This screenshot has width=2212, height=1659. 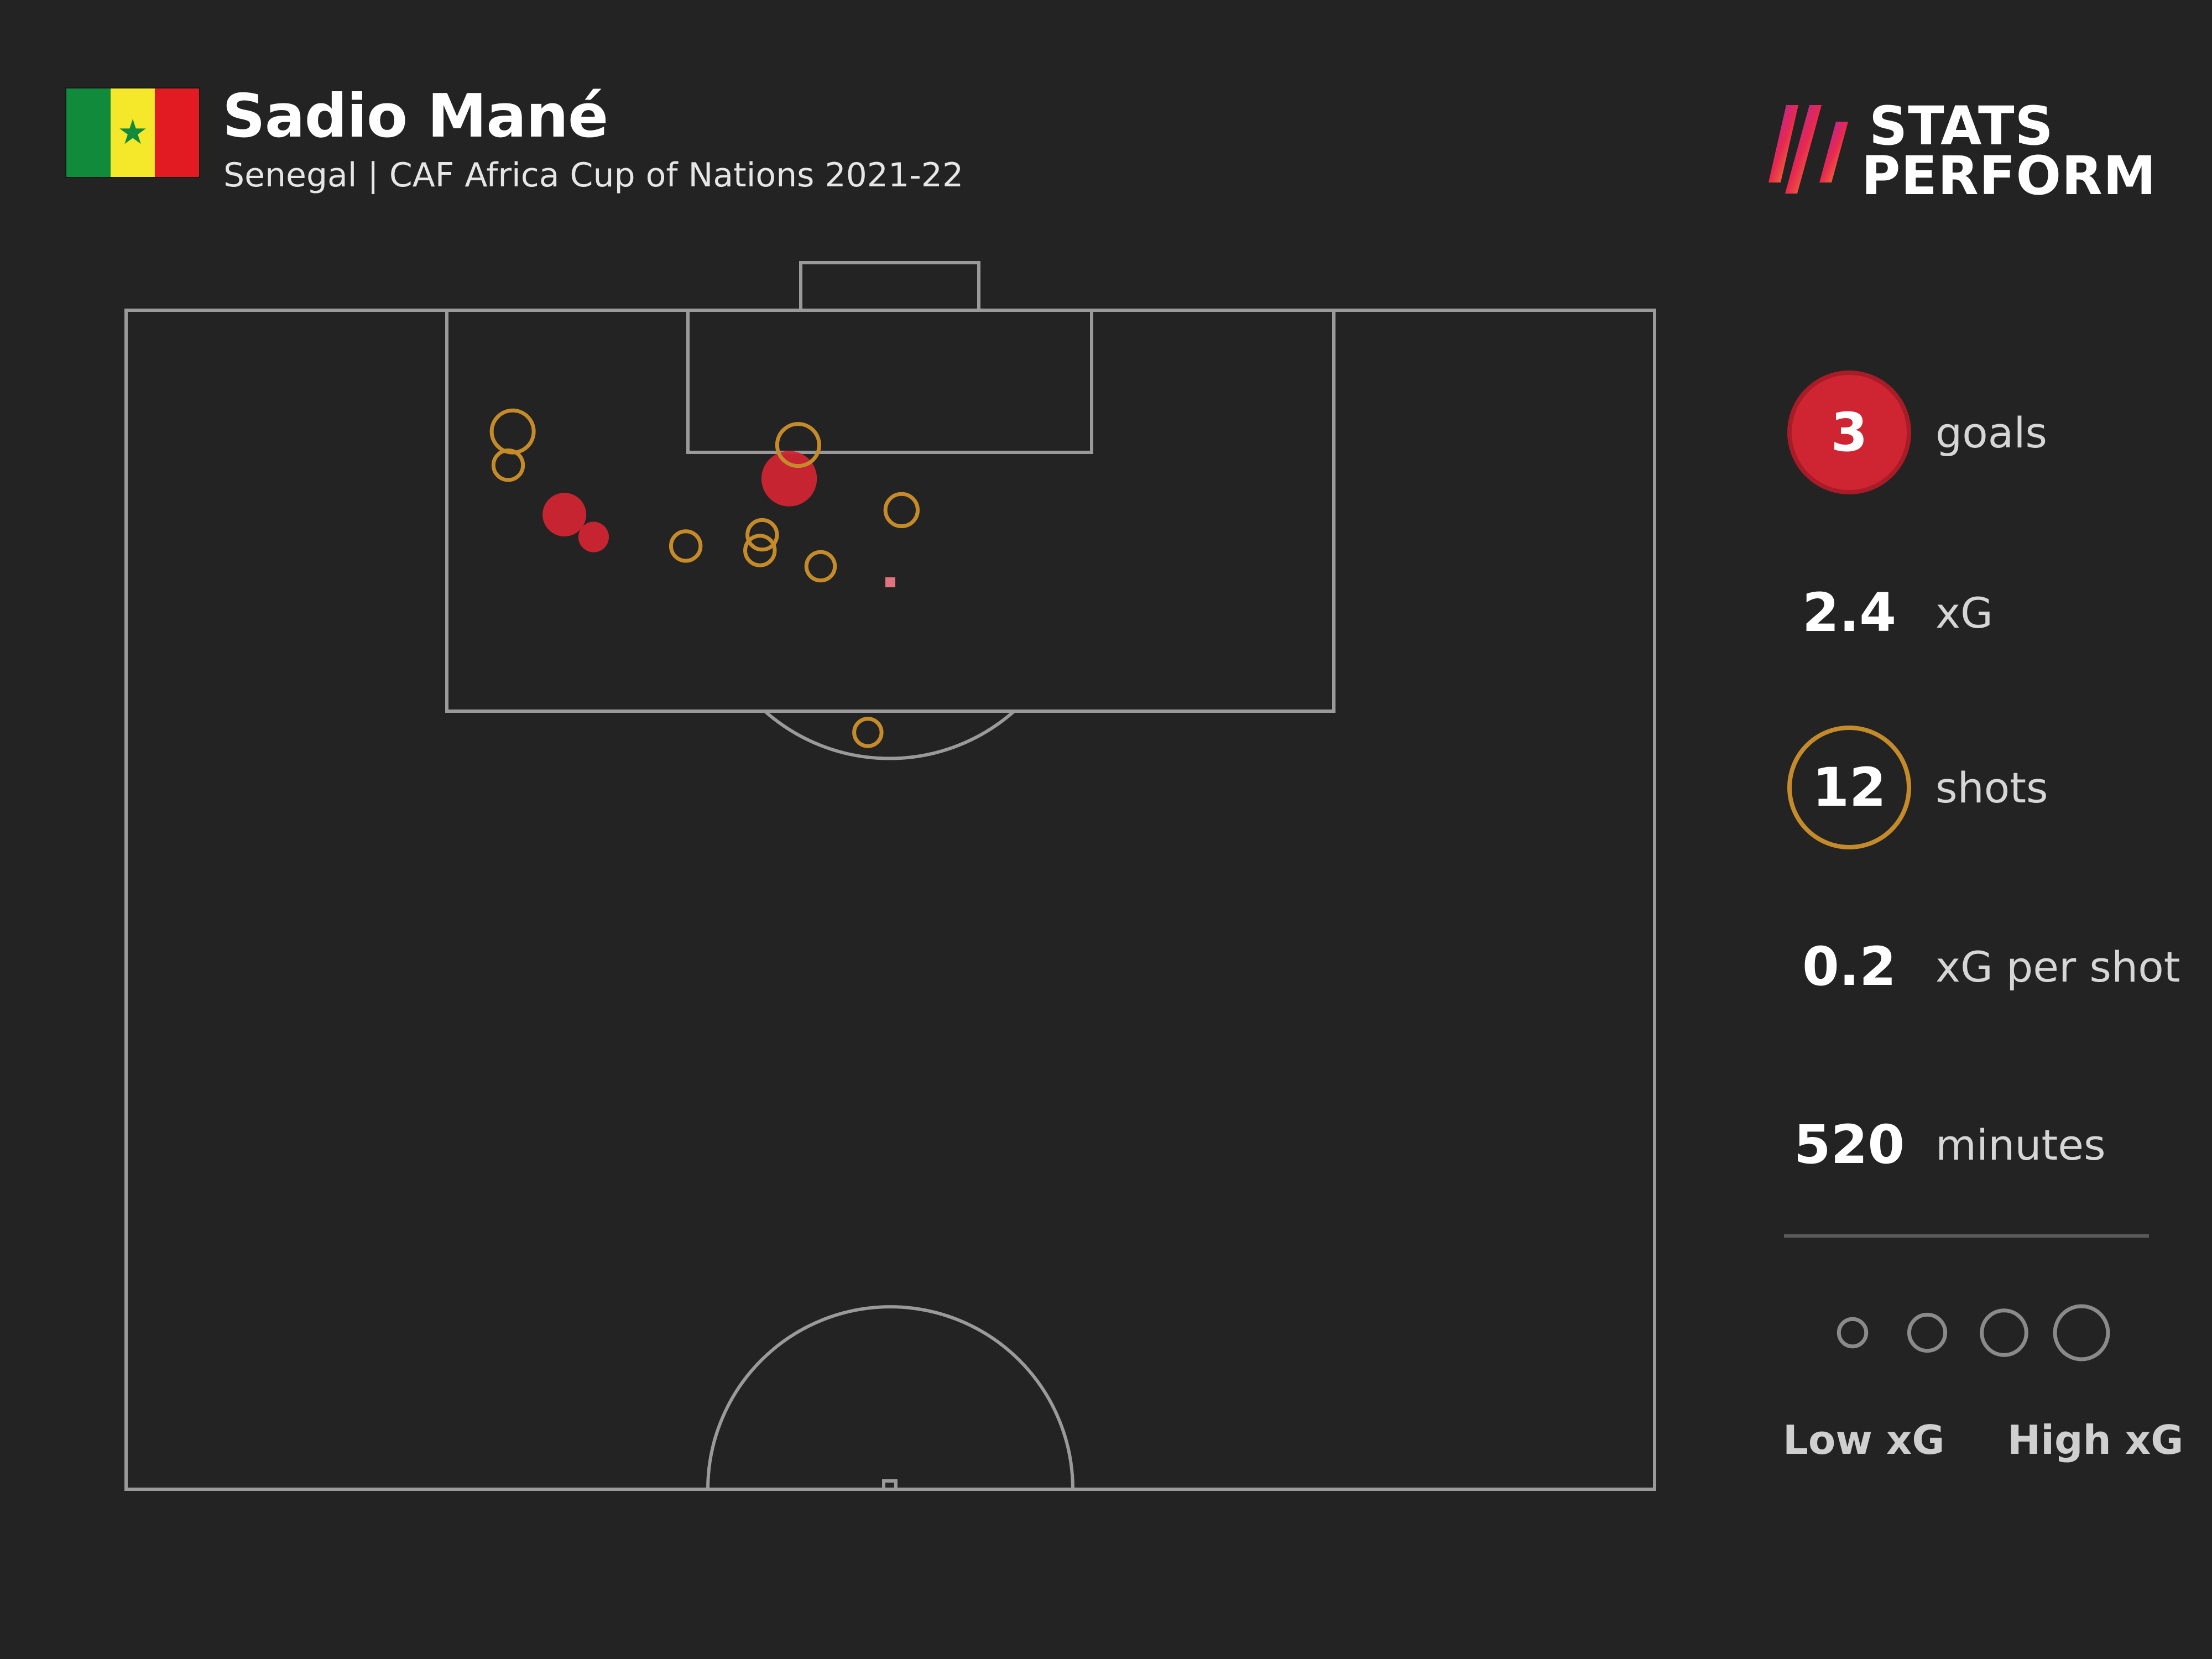 I want to click on penalty-arc, so click(x=890, y=735).